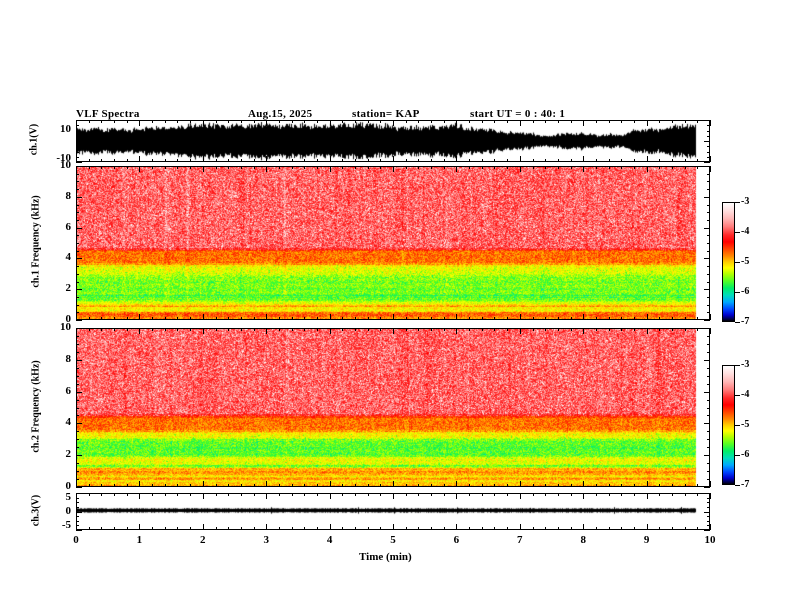 The height and width of the screenshot is (612, 792). What do you see at coordinates (68, 486) in the screenshot?
I see `freq-tick-label: 0` at bounding box center [68, 486].